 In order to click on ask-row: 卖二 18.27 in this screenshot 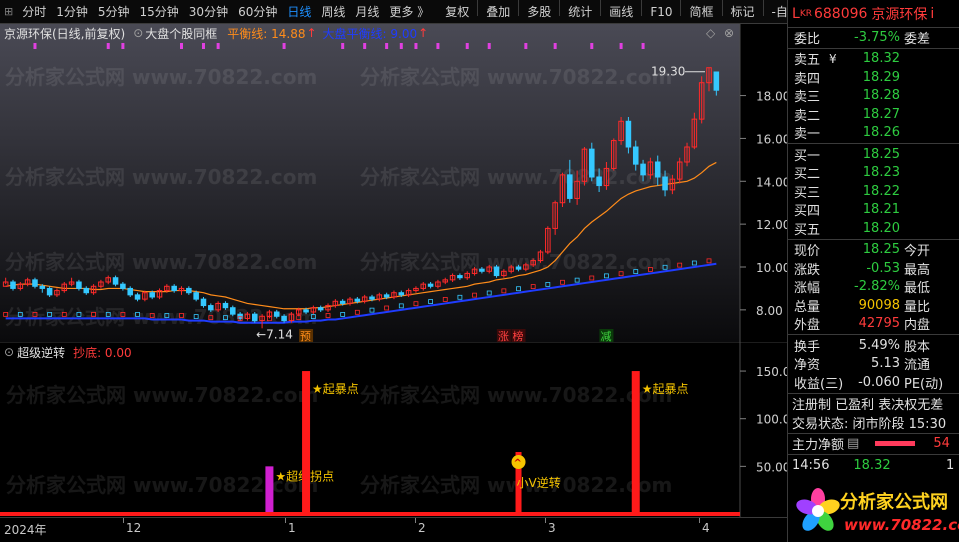, I will do `click(873, 114)`.